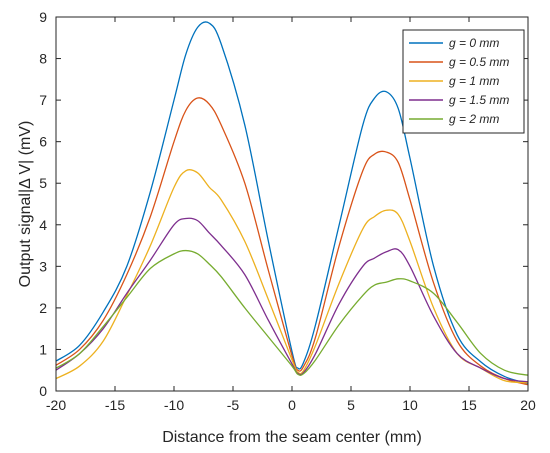 This screenshot has height=453, width=550. I want to click on y-axis-title: Output signal|Δ V| (mV), so click(25, 204).